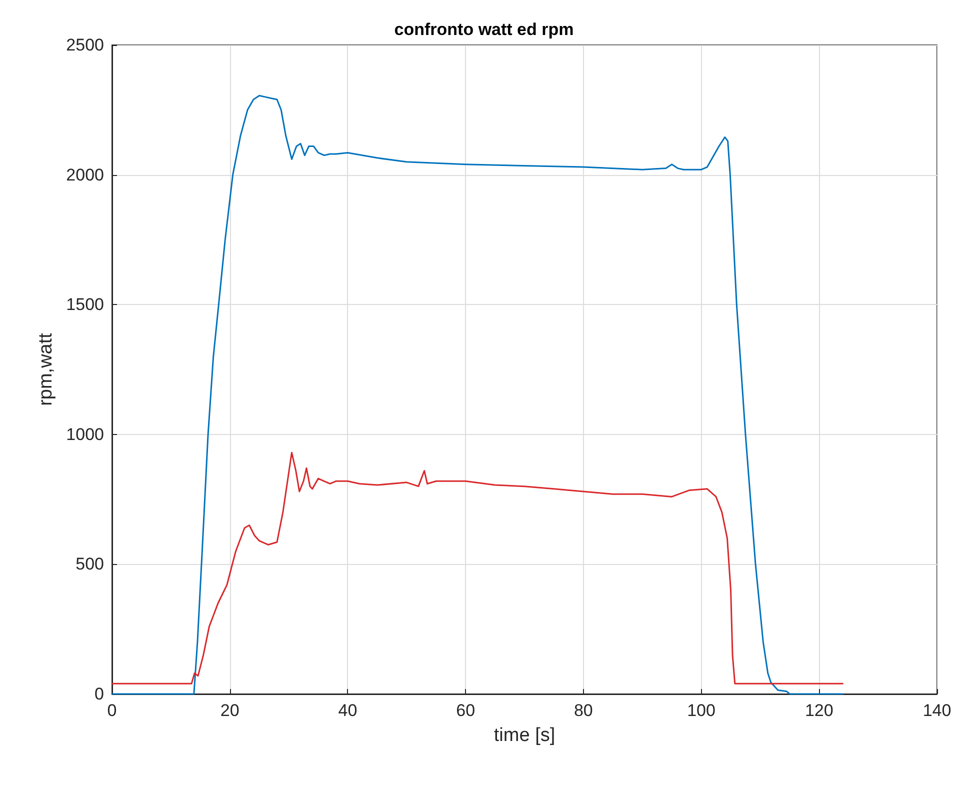  I want to click on y-tick-label: 1000, so click(85, 434).